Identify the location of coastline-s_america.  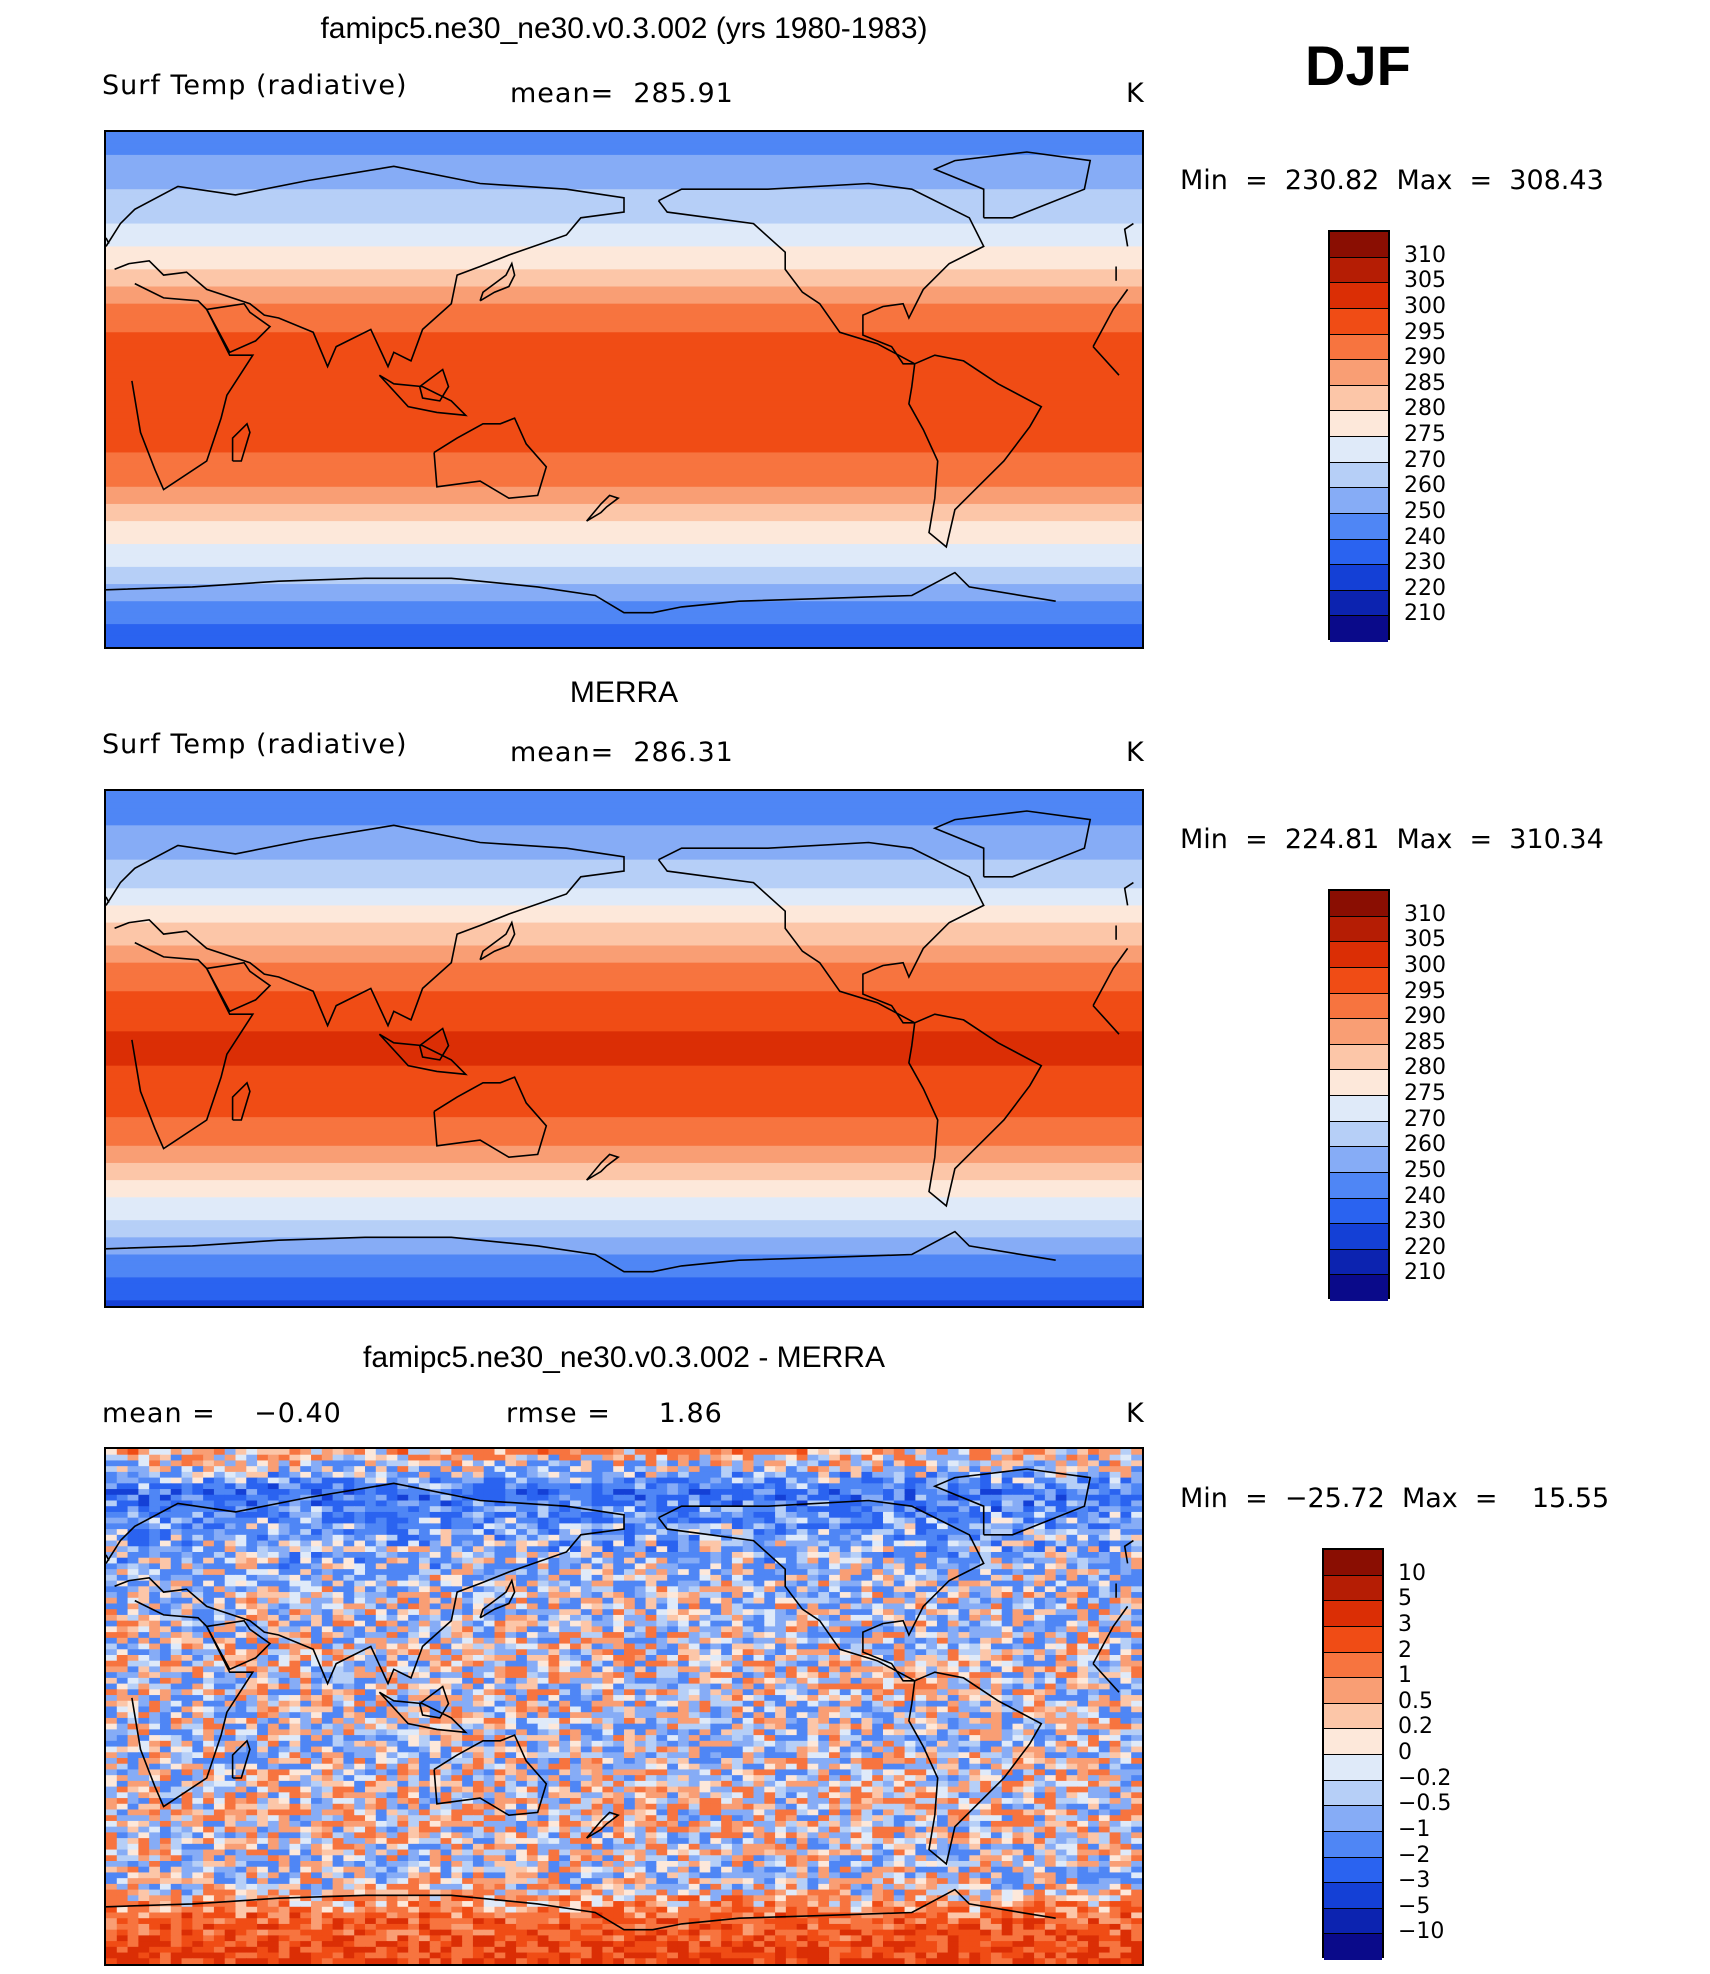
(975, 1110).